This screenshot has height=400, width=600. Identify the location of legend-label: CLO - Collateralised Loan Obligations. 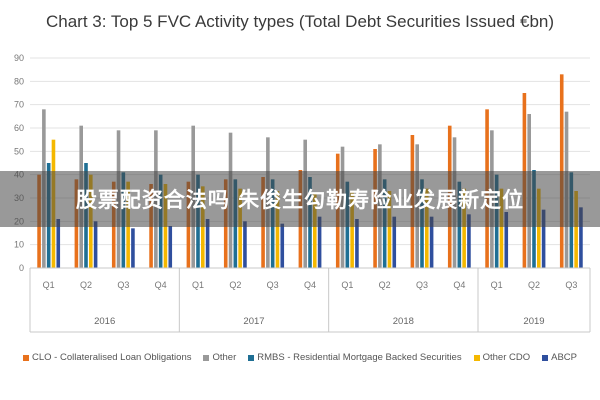
(112, 357).